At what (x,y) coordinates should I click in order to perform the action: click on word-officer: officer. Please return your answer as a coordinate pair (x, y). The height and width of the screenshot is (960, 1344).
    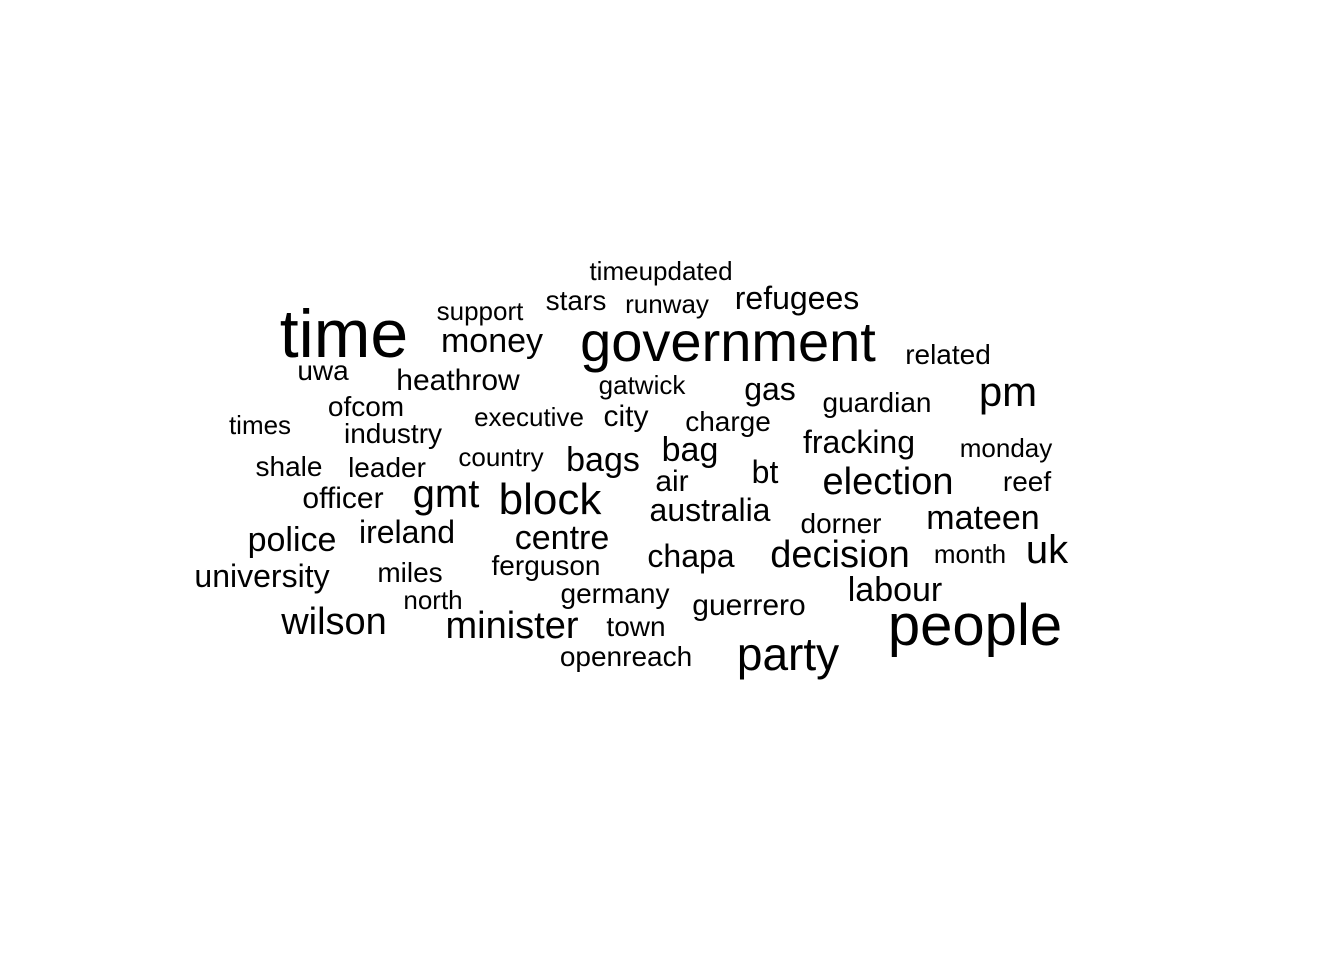
    Looking at the image, I should click on (343, 498).